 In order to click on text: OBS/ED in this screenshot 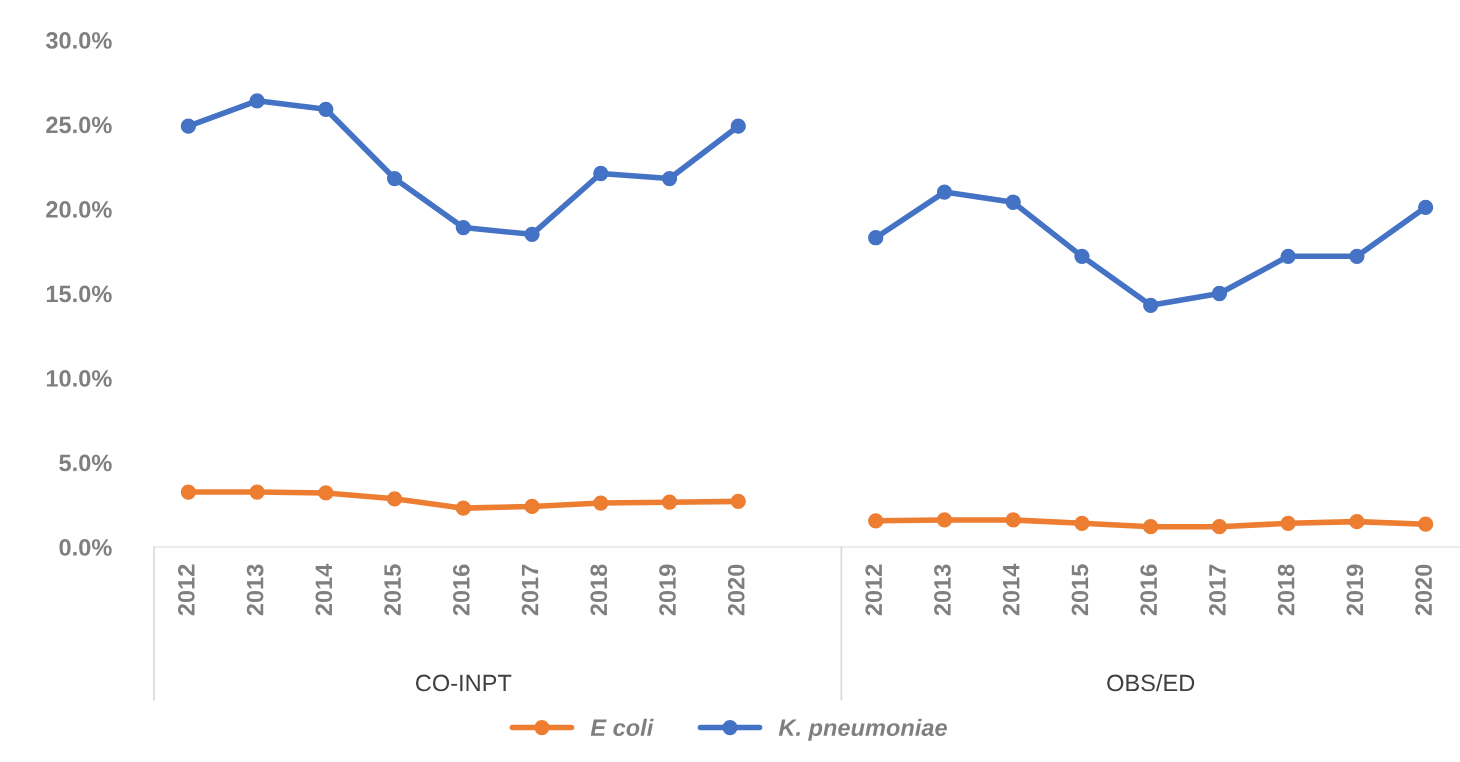, I will do `click(1151, 682)`.